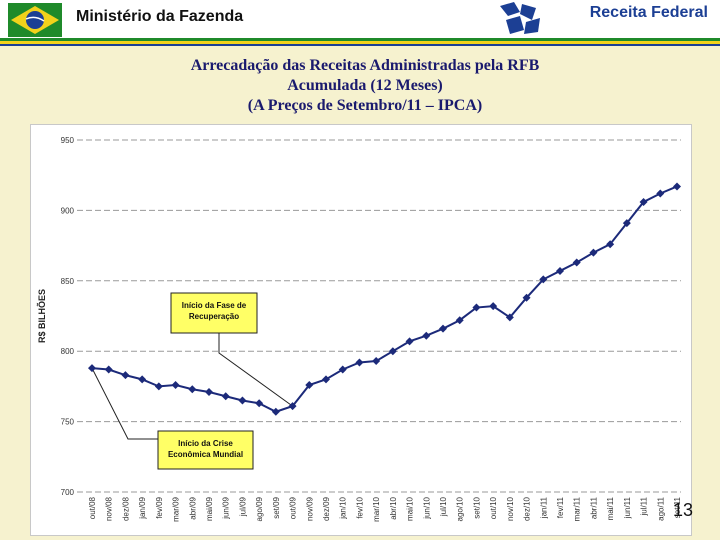  What do you see at coordinates (176, 508) in the screenshot?
I see `x-tick-label: mar/09` at bounding box center [176, 508].